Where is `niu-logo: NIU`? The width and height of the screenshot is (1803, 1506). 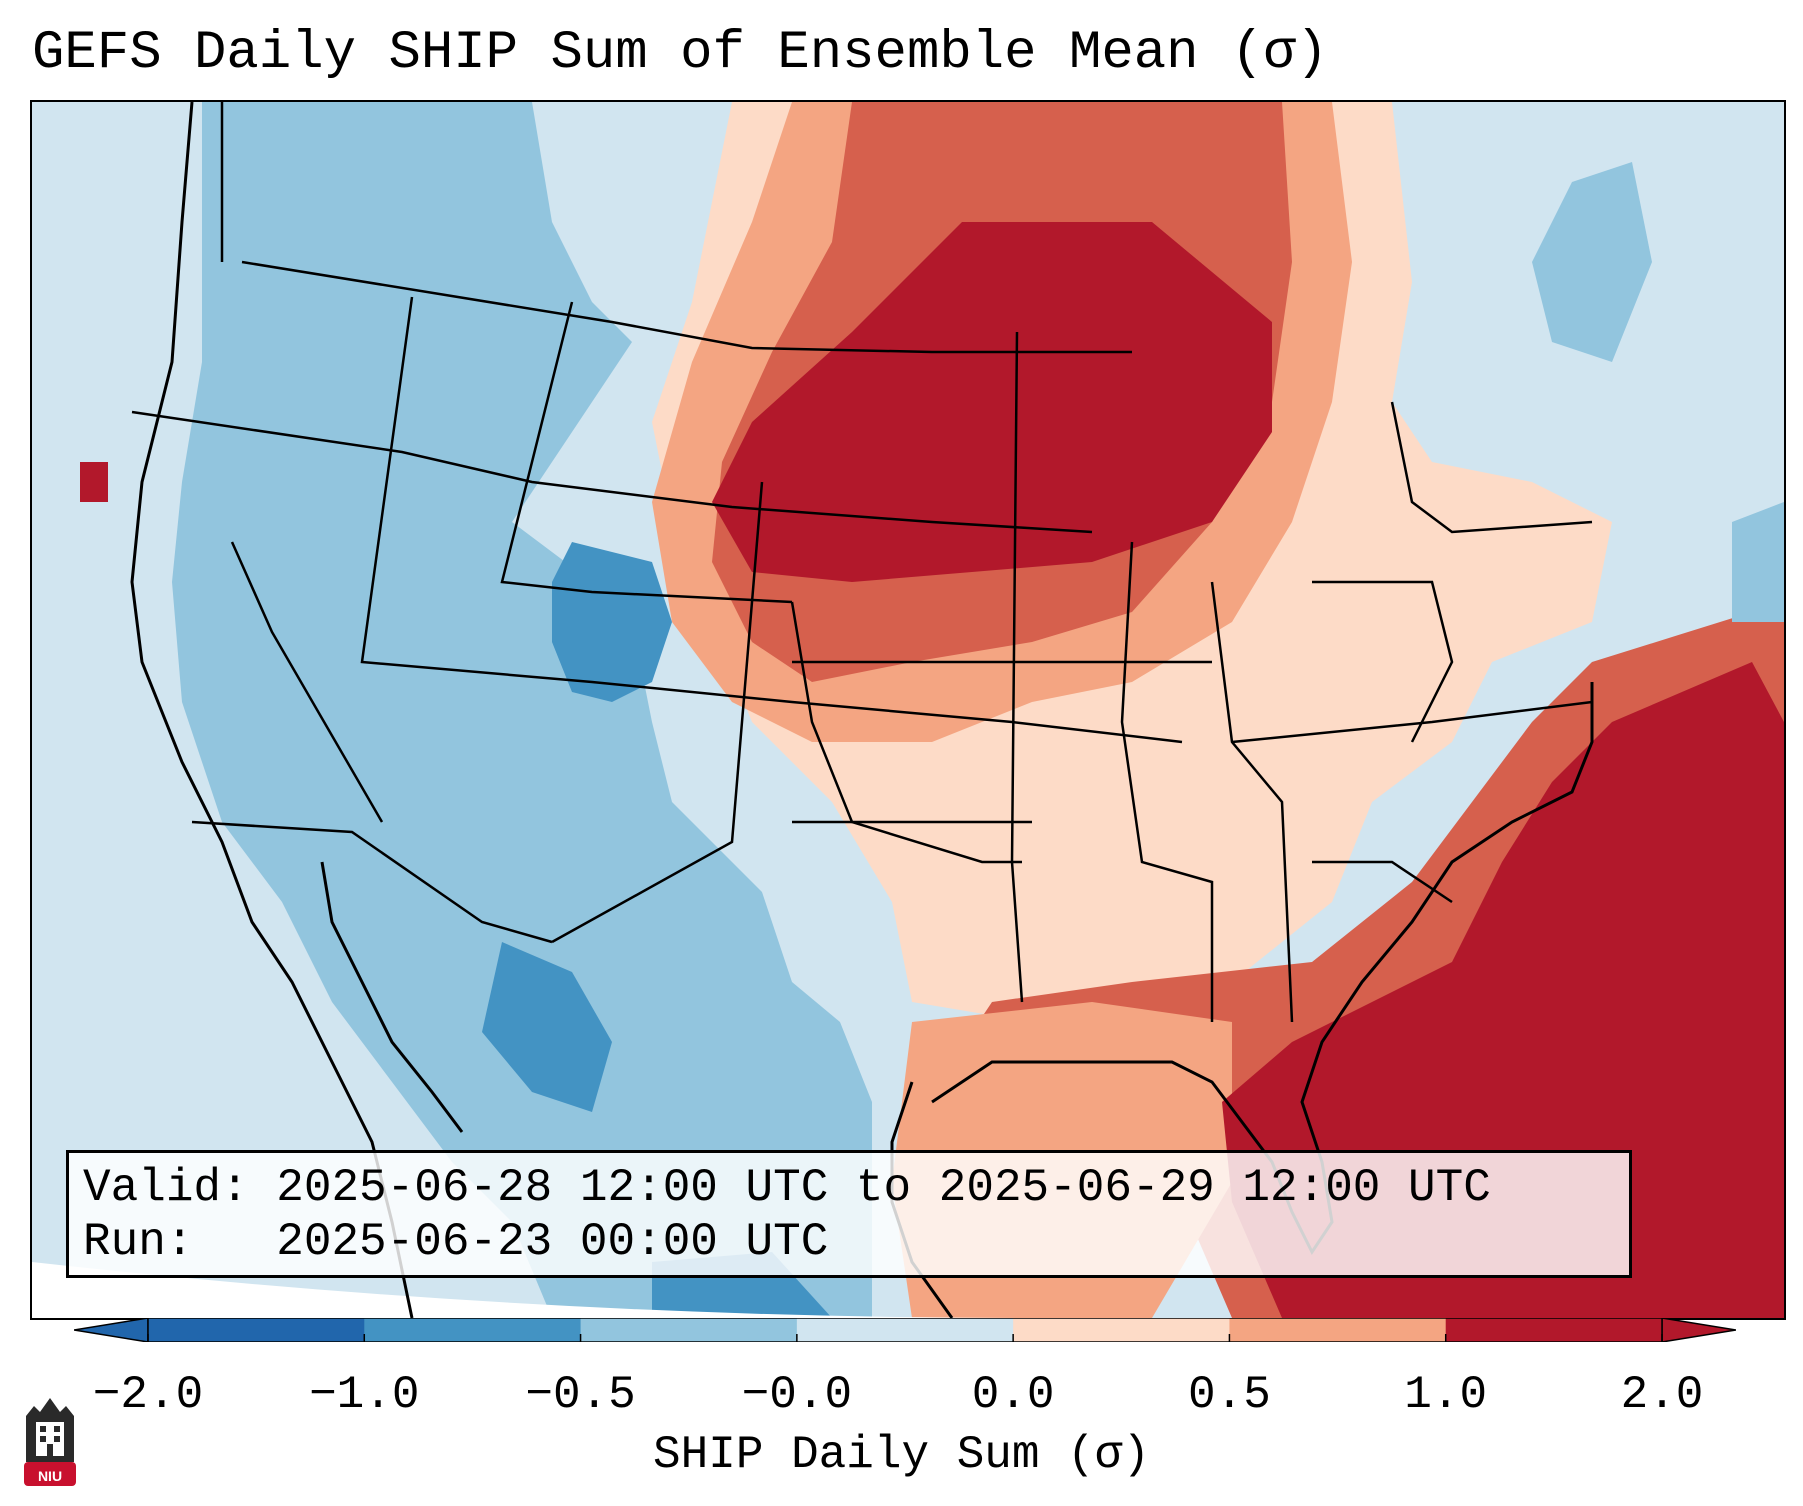 niu-logo: NIU is located at coordinates (50, 1440).